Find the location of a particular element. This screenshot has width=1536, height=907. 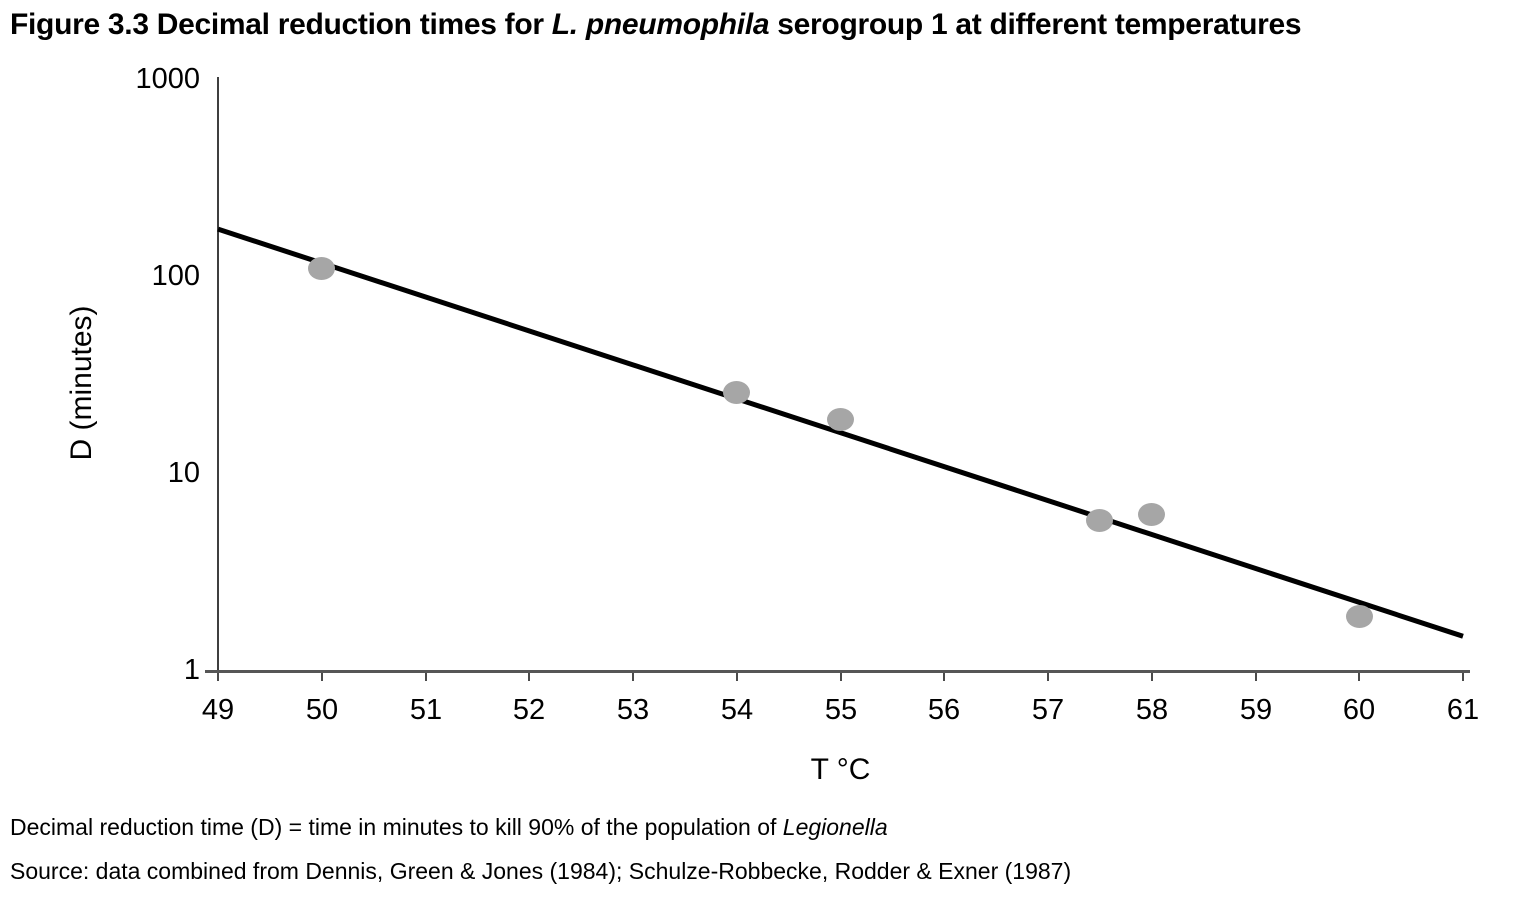

x-tick-label-49: 49 is located at coordinates (218, 710).